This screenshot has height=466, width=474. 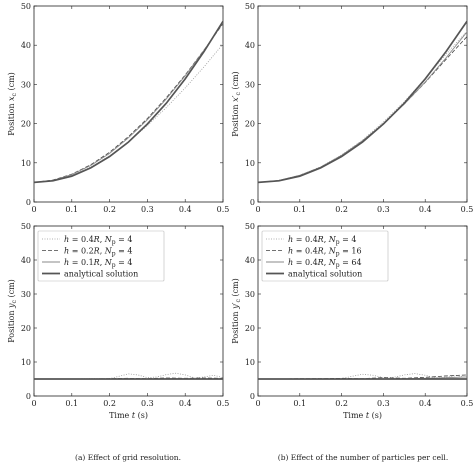 I want to click on legend-entry: h = 0.2R, Np = 4, so click(x=98, y=252).